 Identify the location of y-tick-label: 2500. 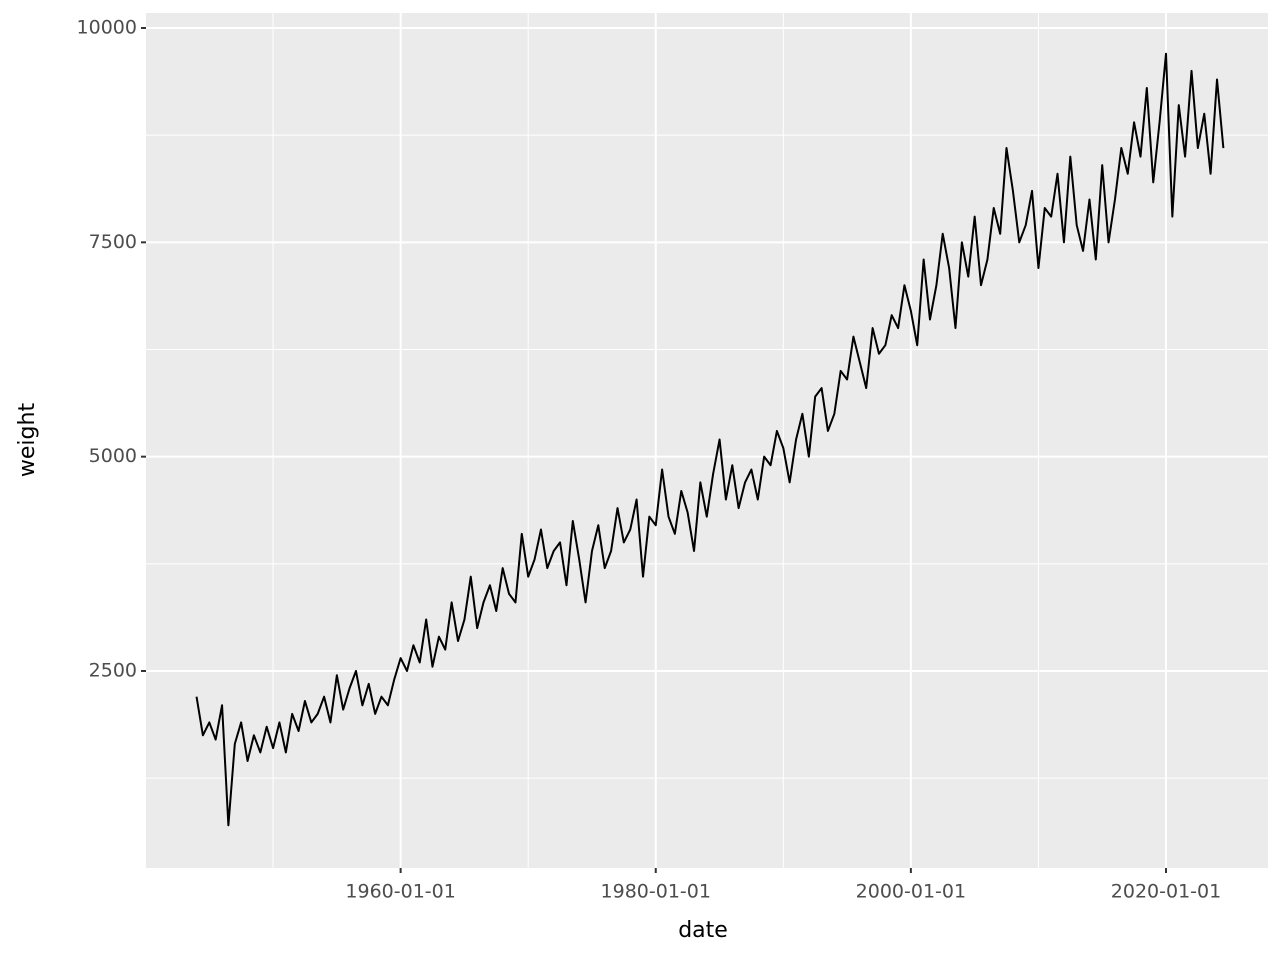
(113, 670).